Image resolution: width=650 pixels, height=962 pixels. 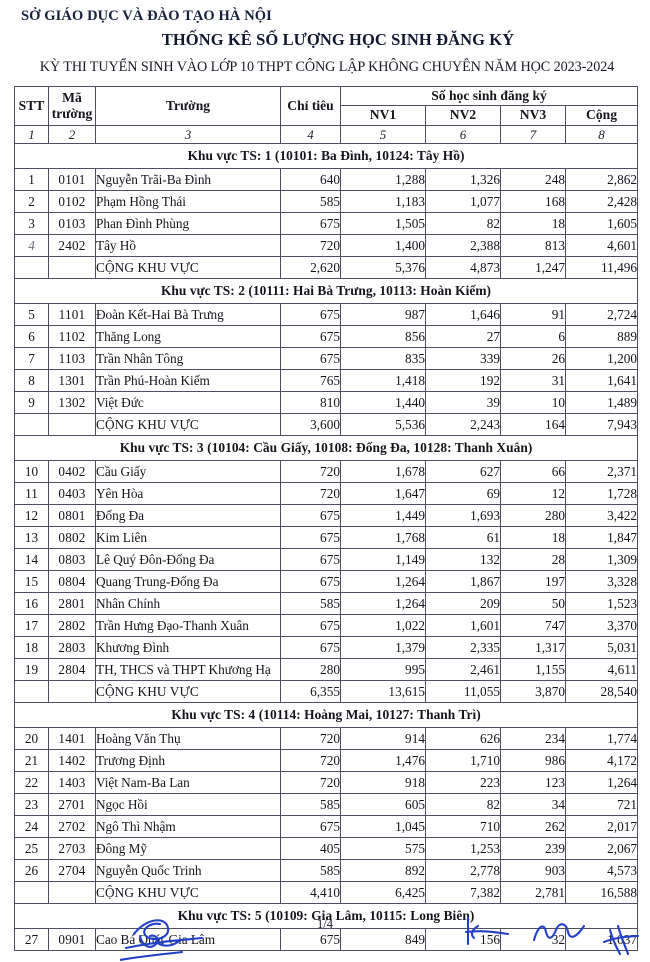 I want to click on column-number: 4, so click(x=310, y=135).